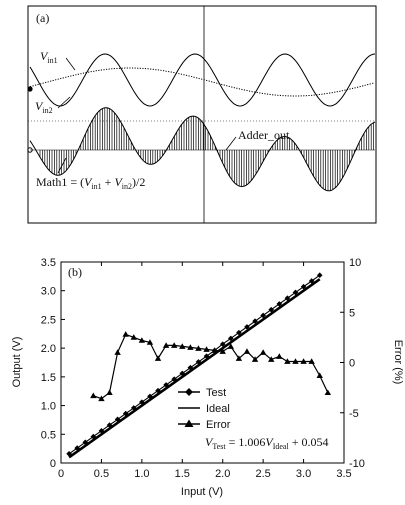 This screenshot has height=505, width=405. What do you see at coordinates (64, 102) in the screenshot?
I see `vin2-pointer` at bounding box center [64, 102].